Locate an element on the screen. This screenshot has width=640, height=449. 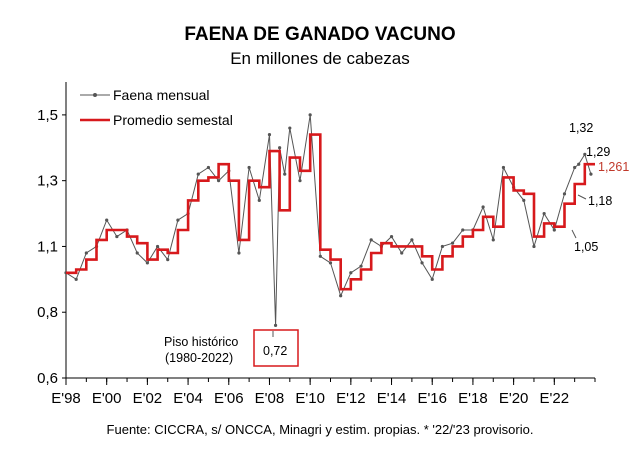
x-tick-label: E'20 is located at coordinates (514, 398).